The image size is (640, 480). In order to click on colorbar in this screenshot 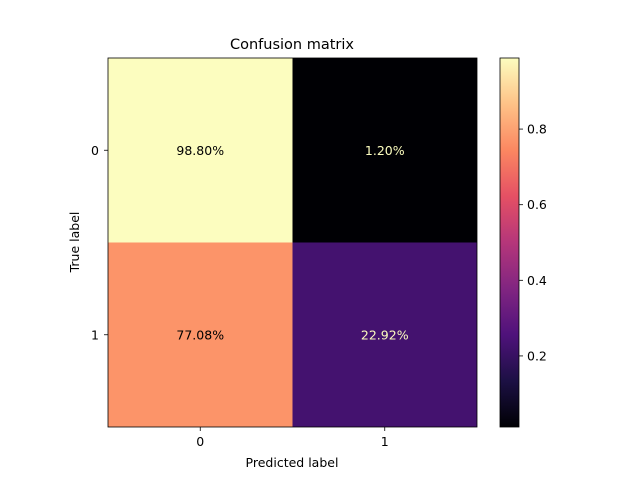, I will do `click(509, 242)`.